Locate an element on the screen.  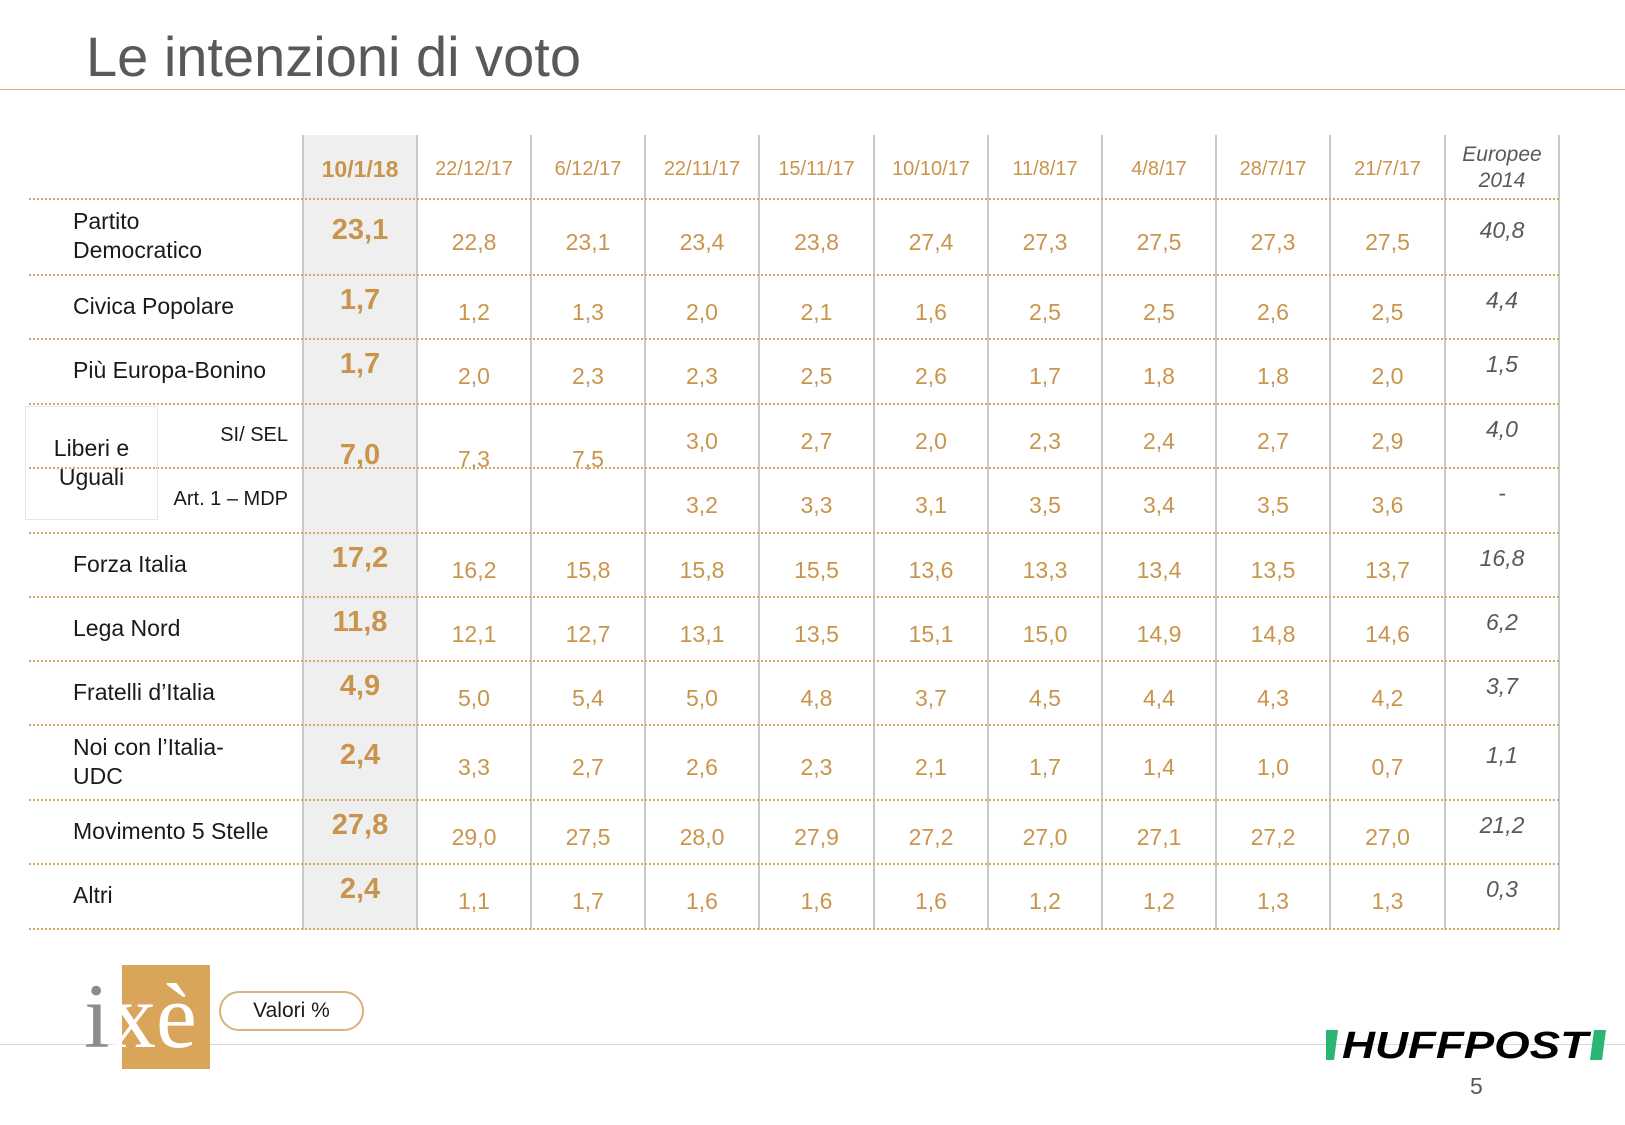
svg-text: i is located at coordinates (97, 1016).